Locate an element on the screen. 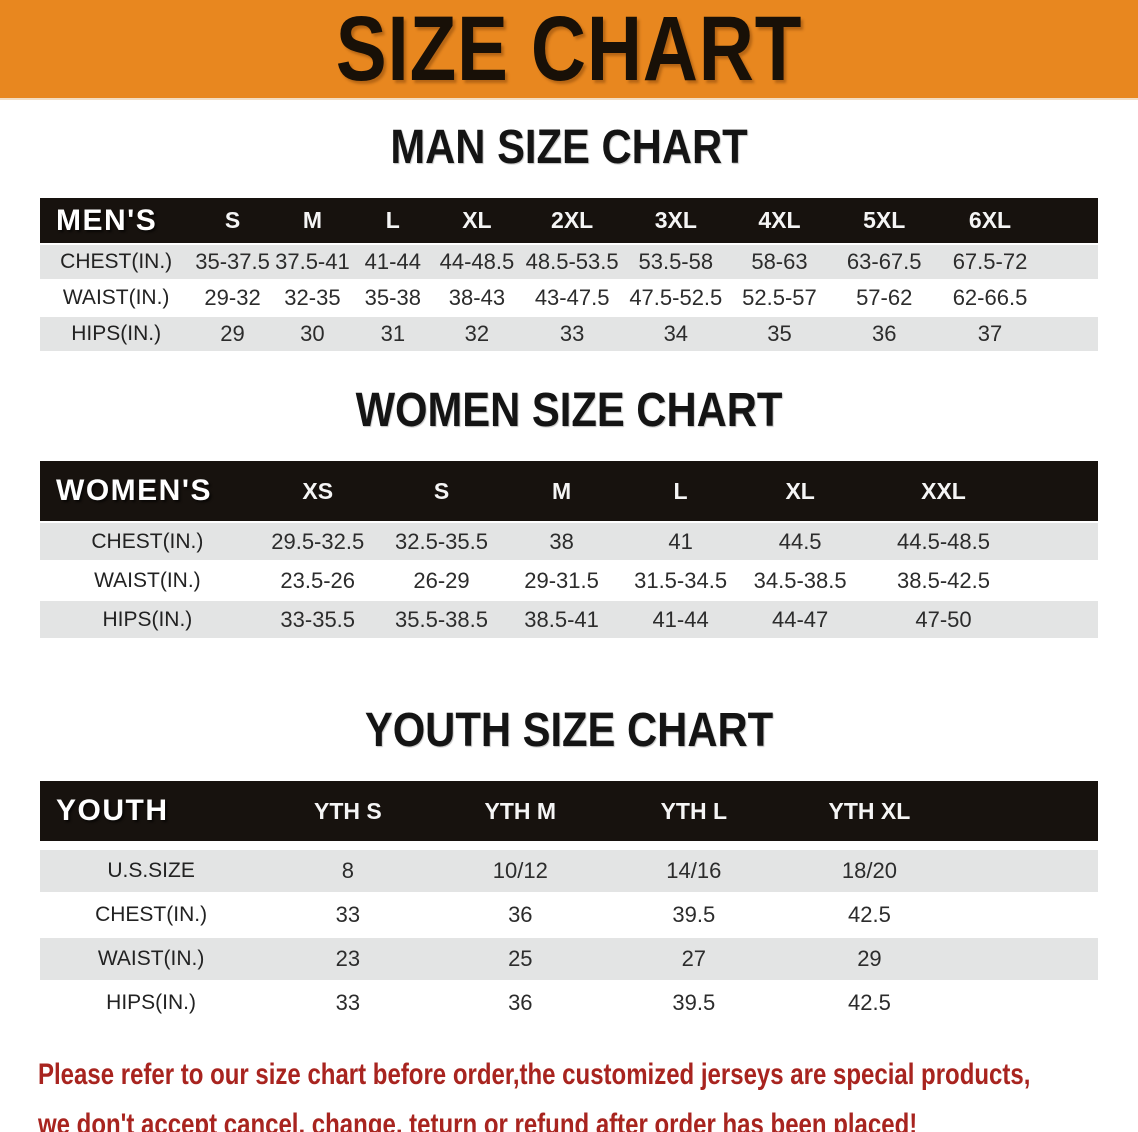 The width and height of the screenshot is (1138, 1132). size-value: 41 is located at coordinates (680, 541).